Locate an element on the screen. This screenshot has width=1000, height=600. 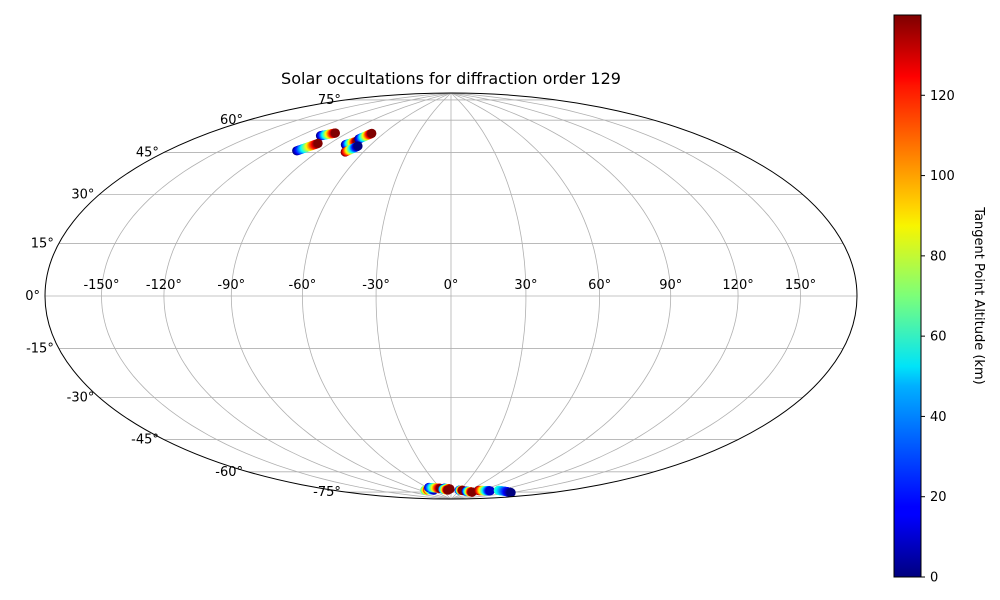
longitude-tick-label: 90° is located at coordinates (670, 285).